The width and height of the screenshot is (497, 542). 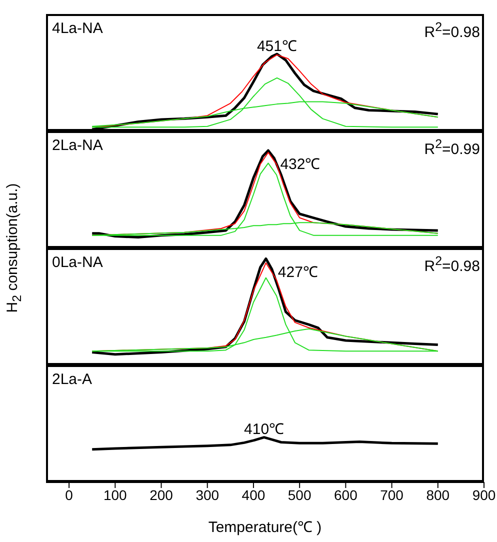 I want to click on x-tick-label: 100, so click(x=115, y=494).